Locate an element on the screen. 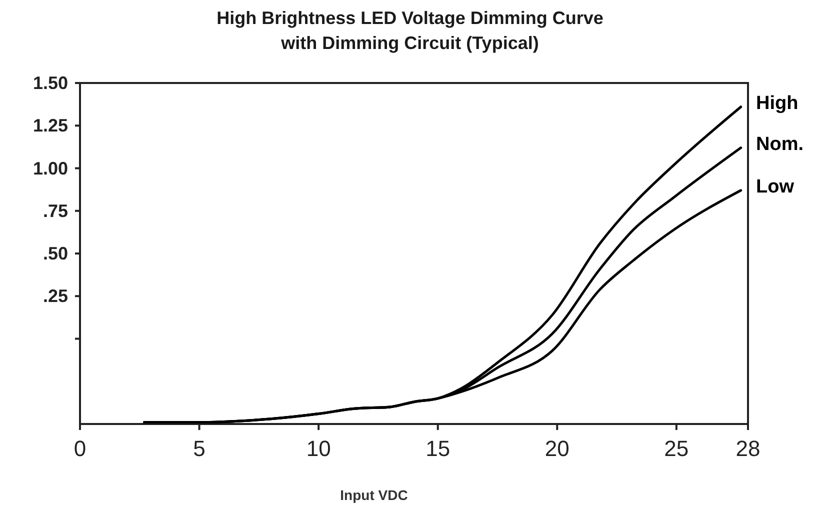 This screenshot has height=514, width=822. x-axis-title: Input VDC is located at coordinates (374, 495).